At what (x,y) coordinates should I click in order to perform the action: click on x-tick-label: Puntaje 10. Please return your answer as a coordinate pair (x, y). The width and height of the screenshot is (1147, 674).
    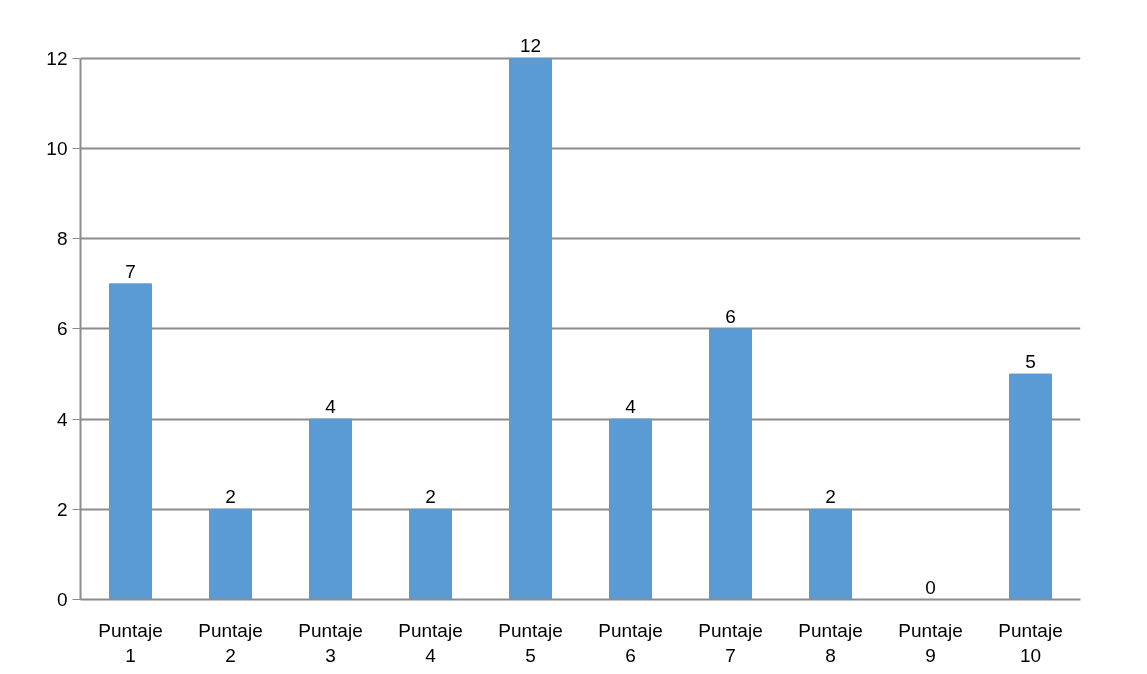
    Looking at the image, I should click on (1030, 642).